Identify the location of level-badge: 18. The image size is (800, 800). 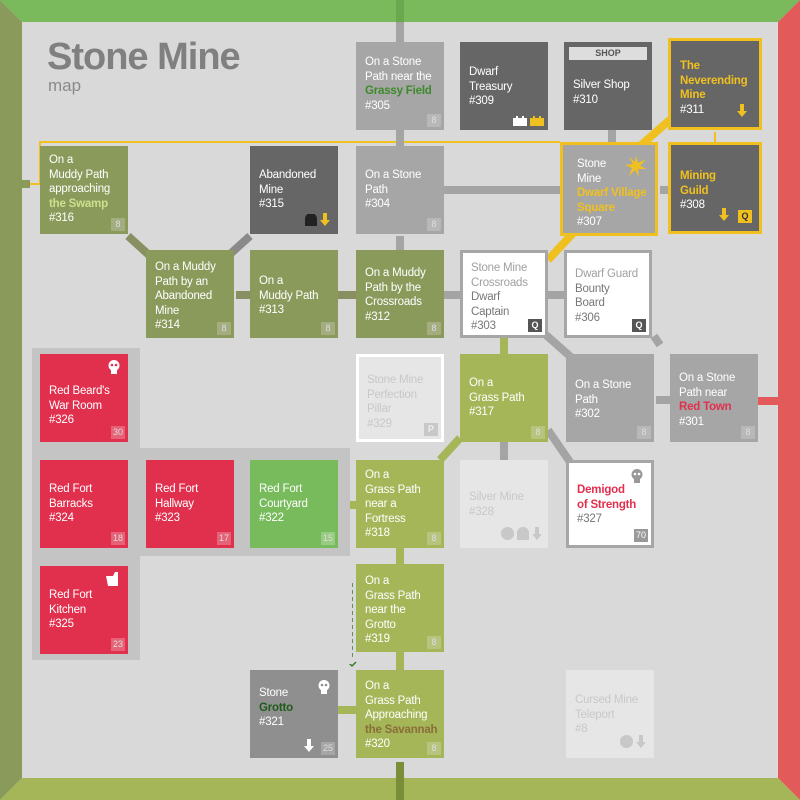
(118, 538).